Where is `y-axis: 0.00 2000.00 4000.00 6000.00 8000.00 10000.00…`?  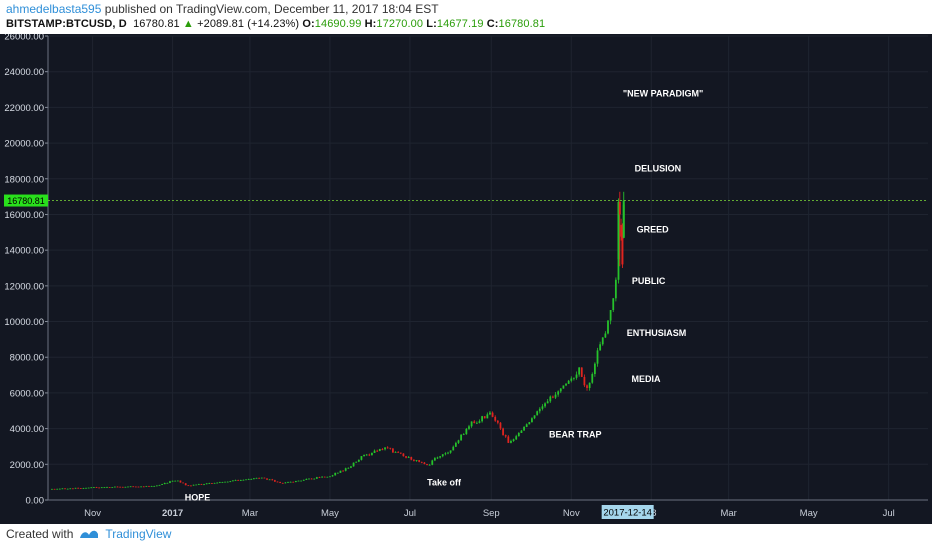
y-axis: 0.00 2000.00 4000.00 6000.00 8000.00 10000.00… is located at coordinates (26, 270).